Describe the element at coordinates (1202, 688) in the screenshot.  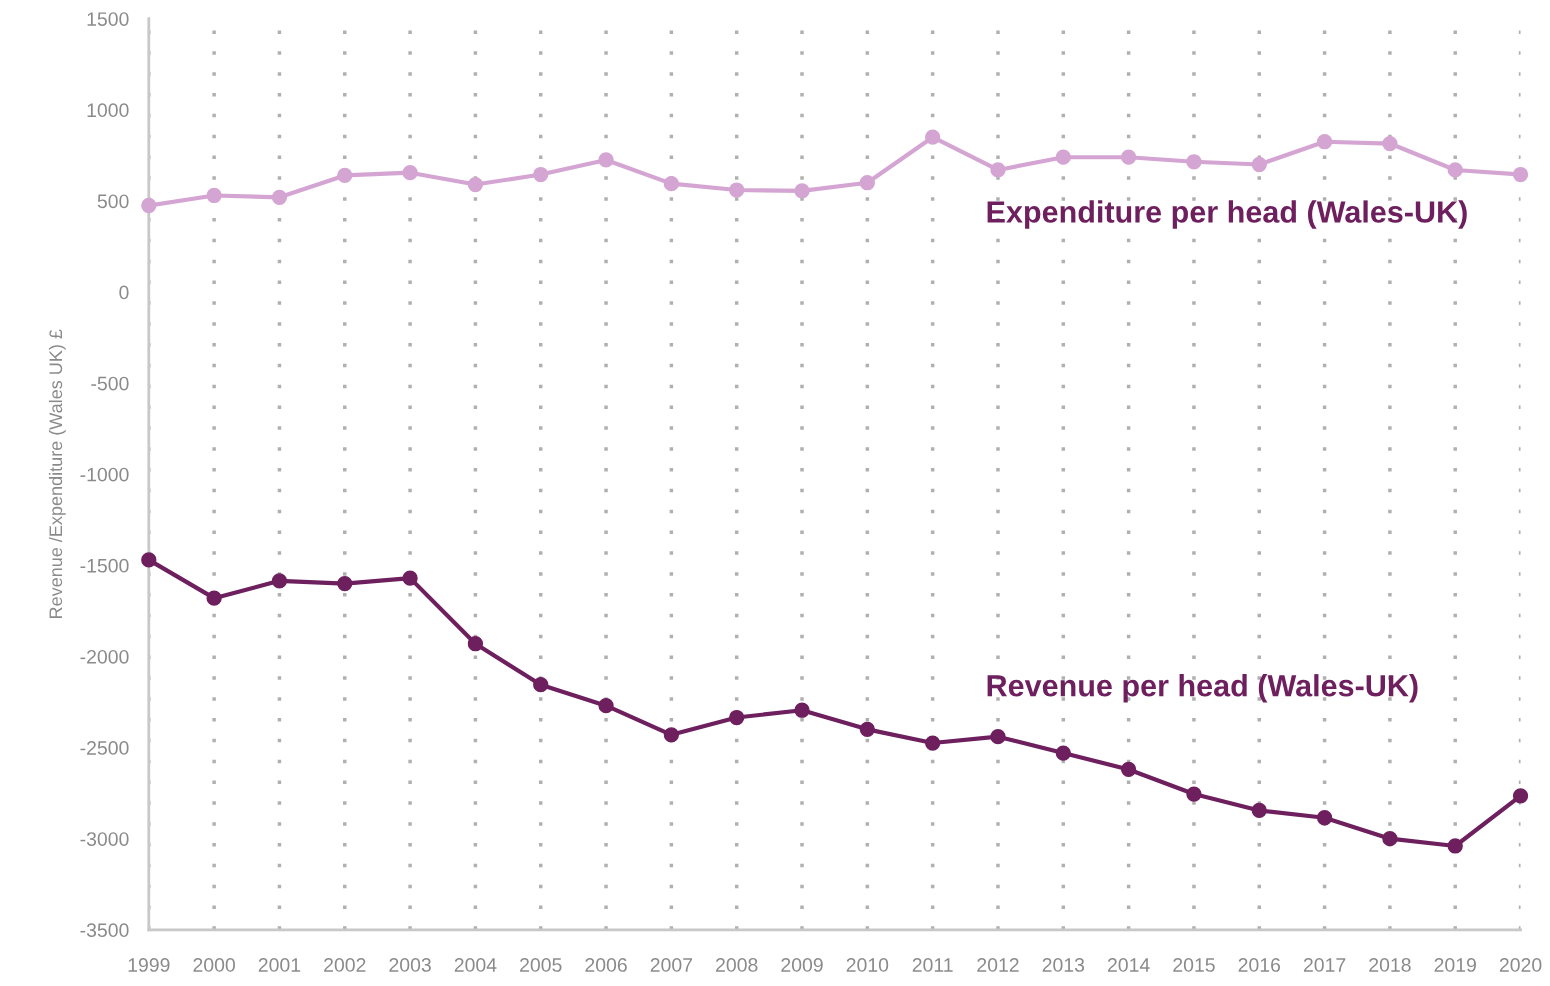
I see `series-label: Revenue per head (Wales-UK)` at that location.